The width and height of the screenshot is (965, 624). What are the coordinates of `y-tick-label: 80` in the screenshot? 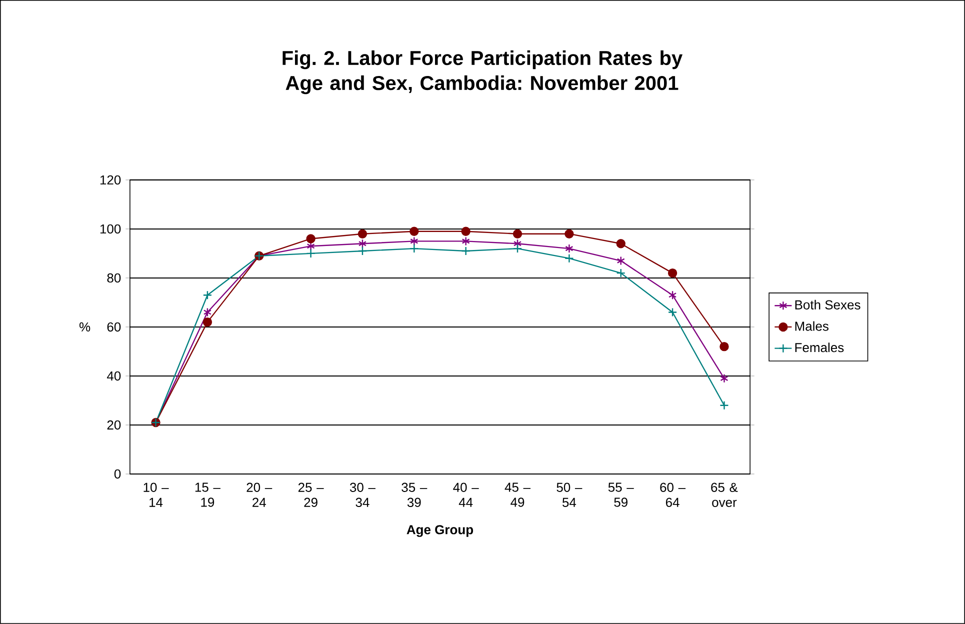 It's located at (114, 278).